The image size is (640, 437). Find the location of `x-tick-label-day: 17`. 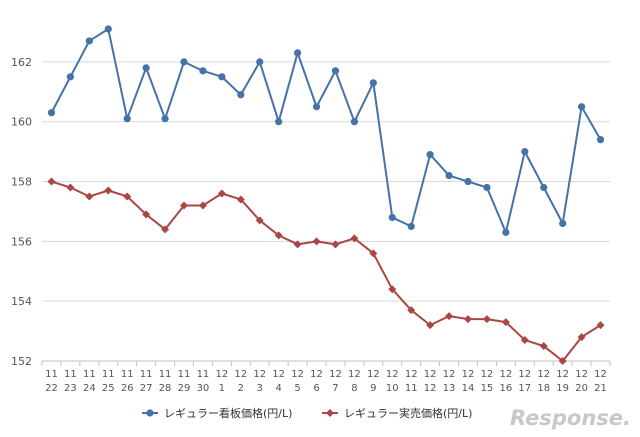

x-tick-label-day: 17 is located at coordinates (524, 388).